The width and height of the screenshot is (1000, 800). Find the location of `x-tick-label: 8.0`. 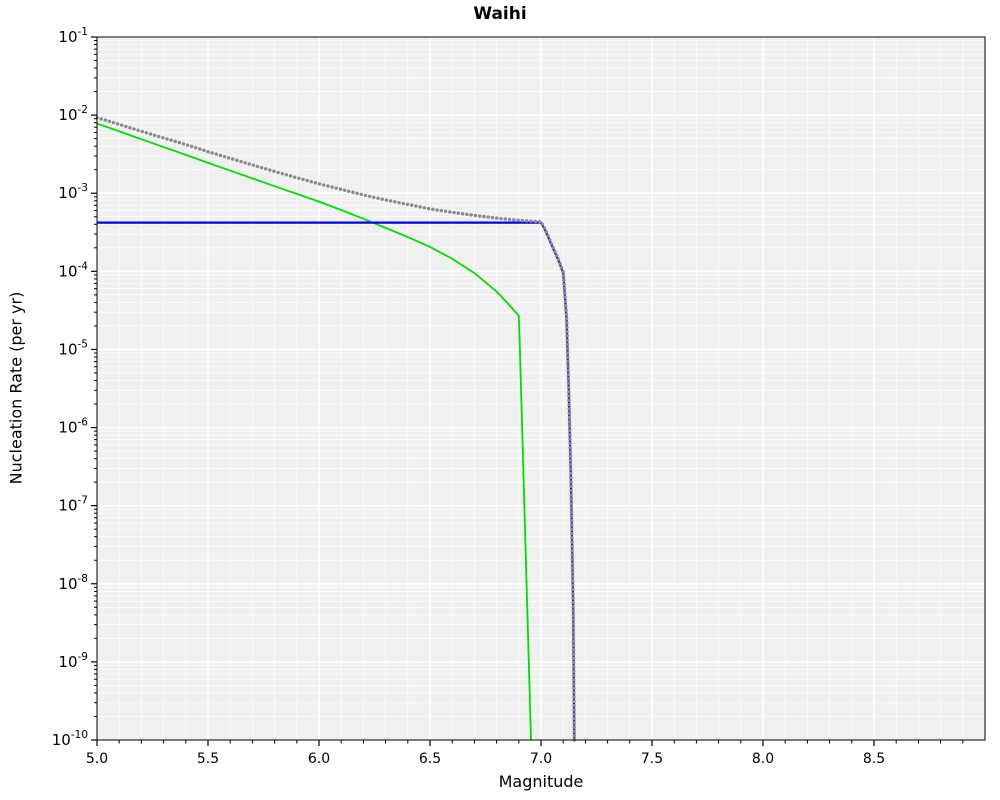

x-tick-label: 8.0 is located at coordinates (763, 759).